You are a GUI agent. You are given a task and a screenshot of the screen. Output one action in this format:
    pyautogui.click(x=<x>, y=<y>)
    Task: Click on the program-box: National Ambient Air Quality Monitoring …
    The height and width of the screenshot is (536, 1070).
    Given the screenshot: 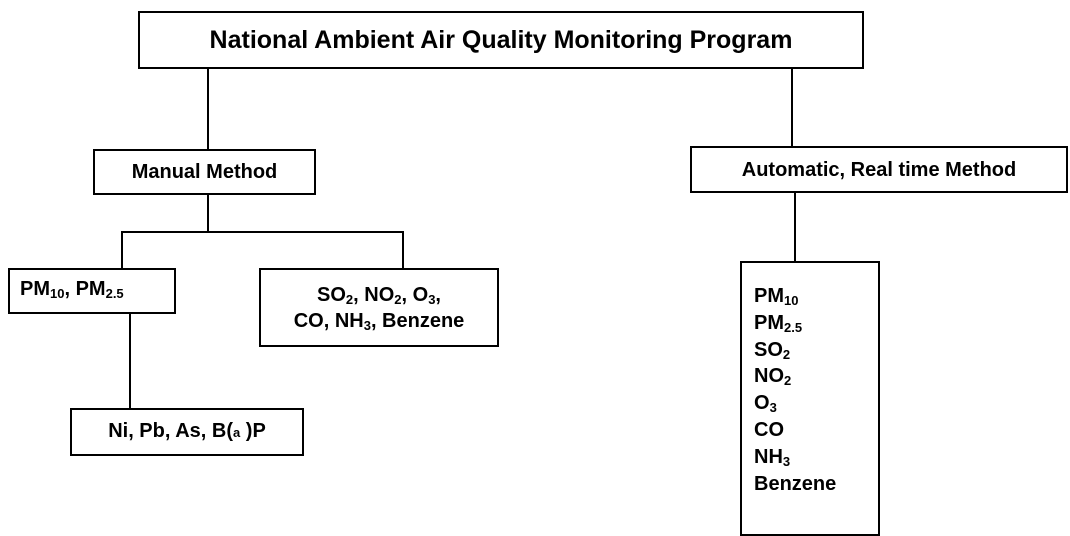 What is the action you would take?
    pyautogui.click(x=501, y=40)
    